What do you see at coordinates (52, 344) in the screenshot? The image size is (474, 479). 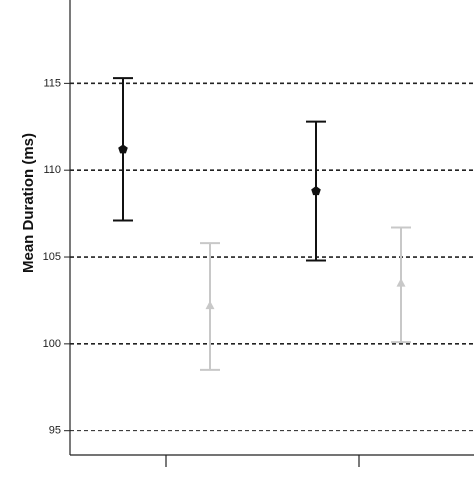 I see `y-tick-label: 100` at bounding box center [52, 344].